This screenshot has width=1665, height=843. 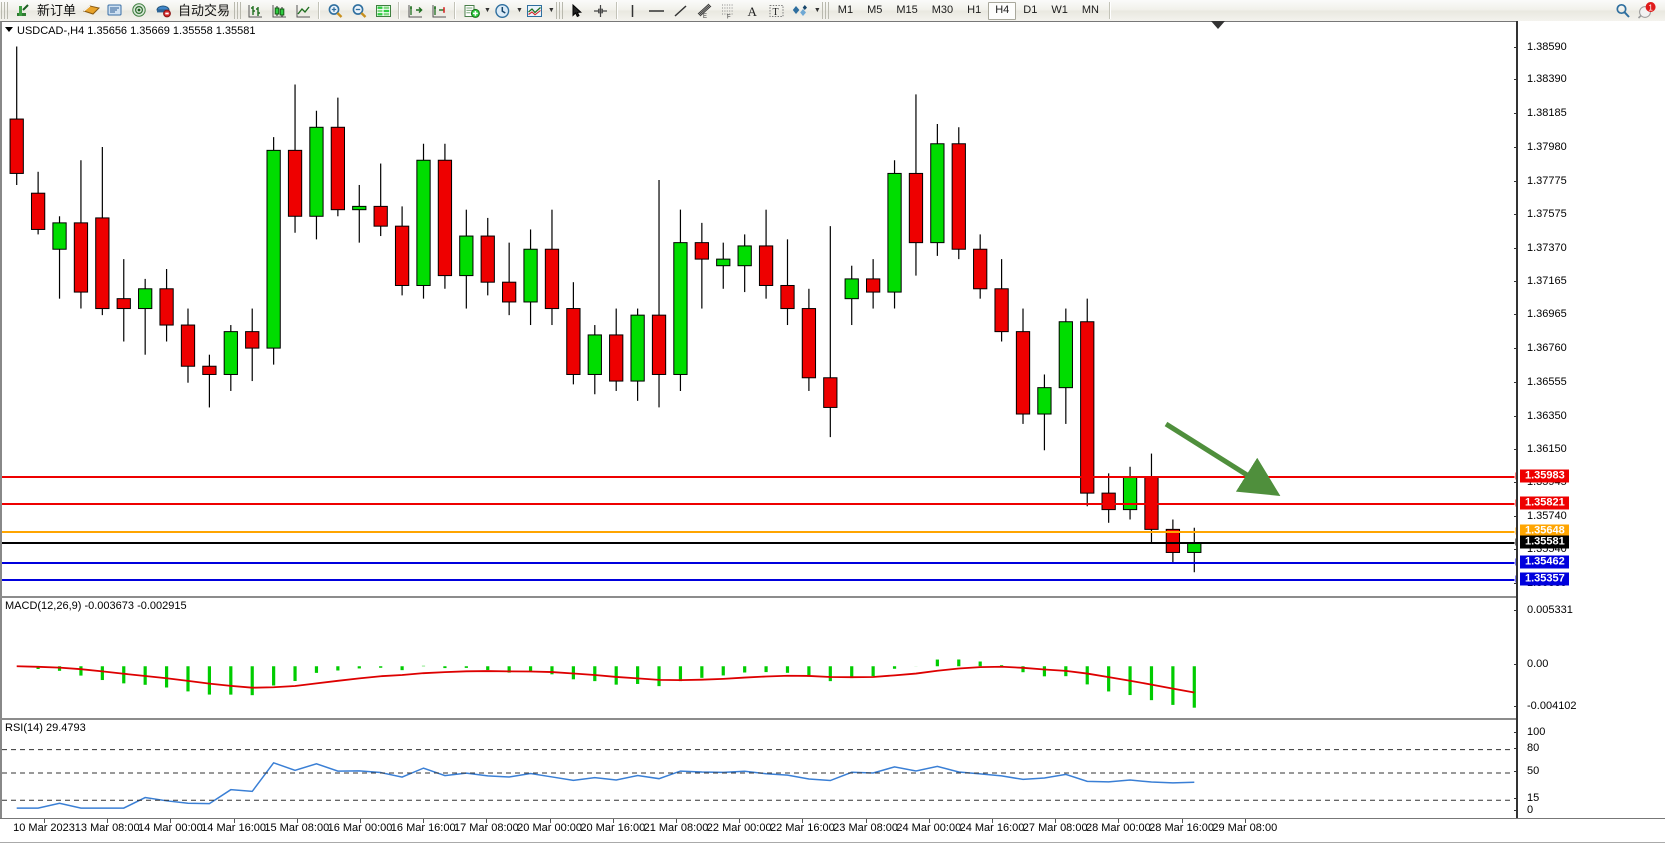 I want to click on chart-top-marker-icon, so click(x=1218, y=25).